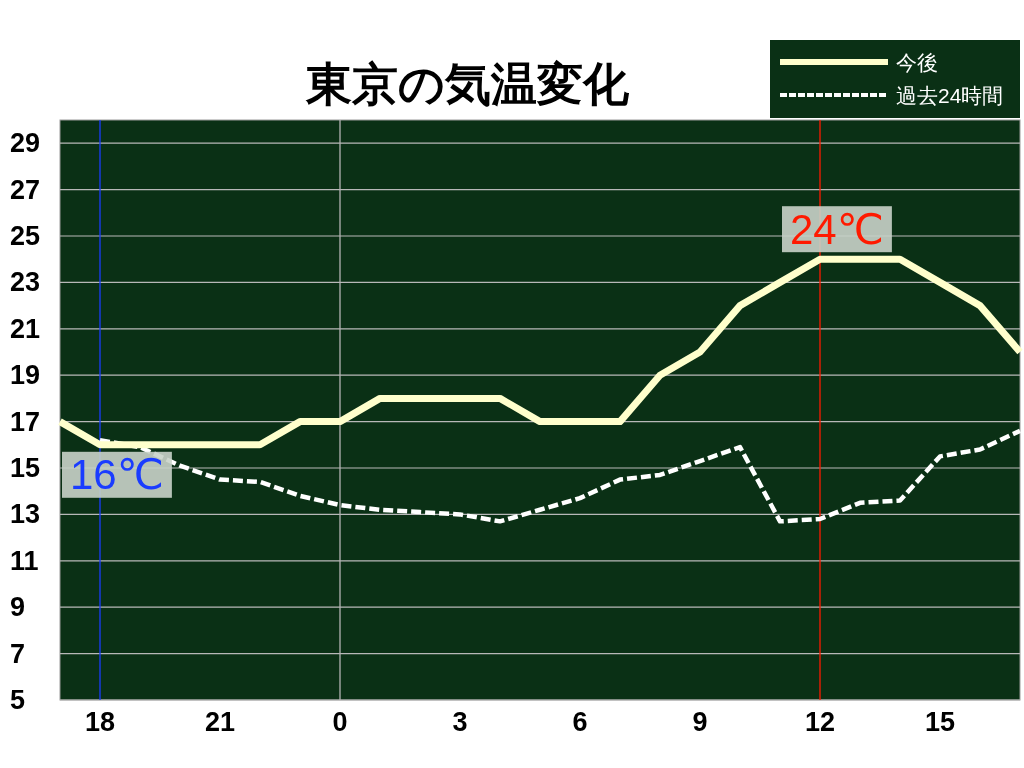  What do you see at coordinates (25, 236) in the screenshot?
I see `y-tick-label: 25` at bounding box center [25, 236].